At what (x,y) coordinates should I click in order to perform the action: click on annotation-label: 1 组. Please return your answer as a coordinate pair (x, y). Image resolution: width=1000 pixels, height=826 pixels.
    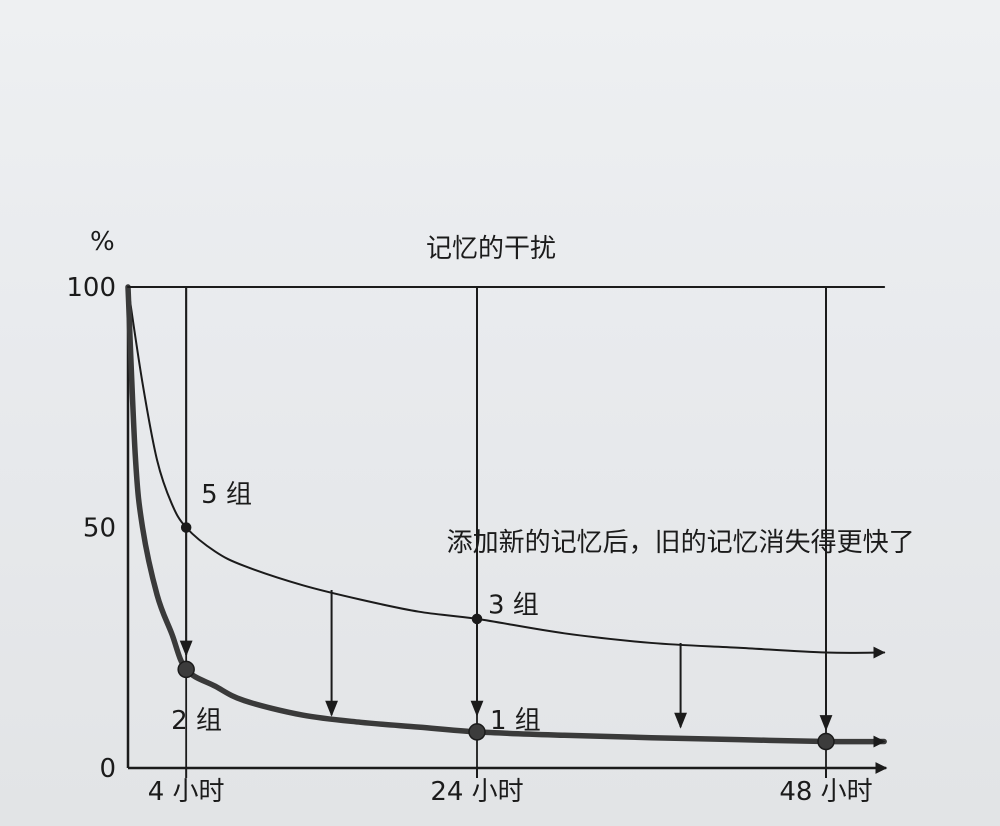
    Looking at the image, I should click on (515, 721).